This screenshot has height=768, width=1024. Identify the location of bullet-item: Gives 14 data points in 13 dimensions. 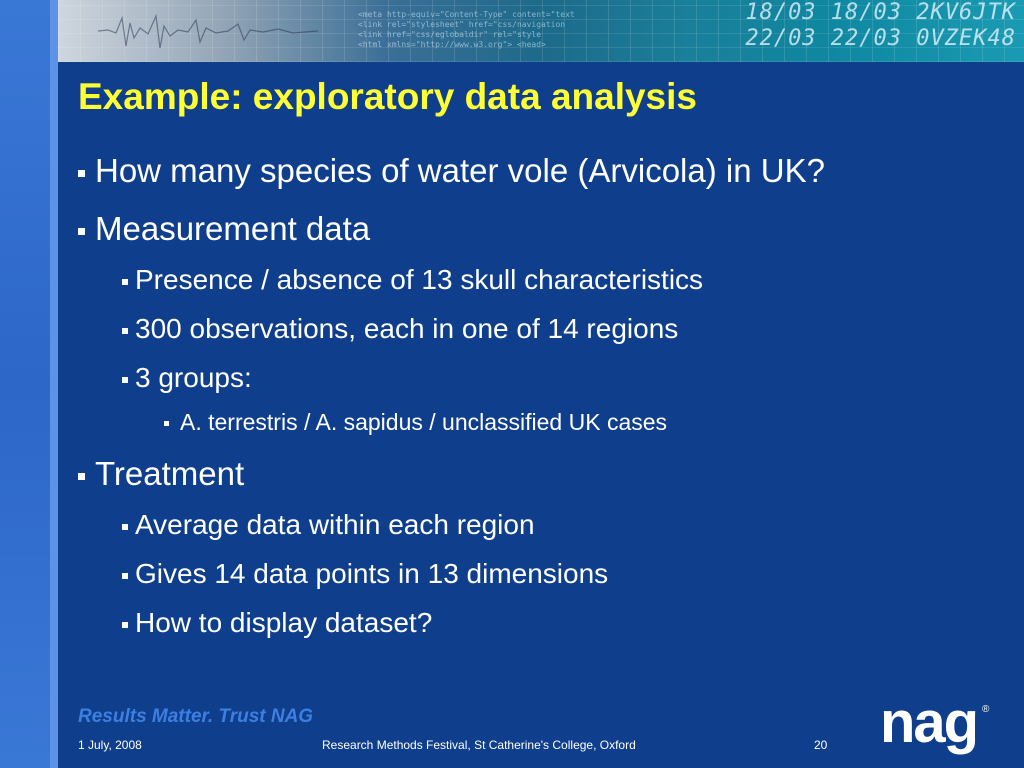
(365, 574).